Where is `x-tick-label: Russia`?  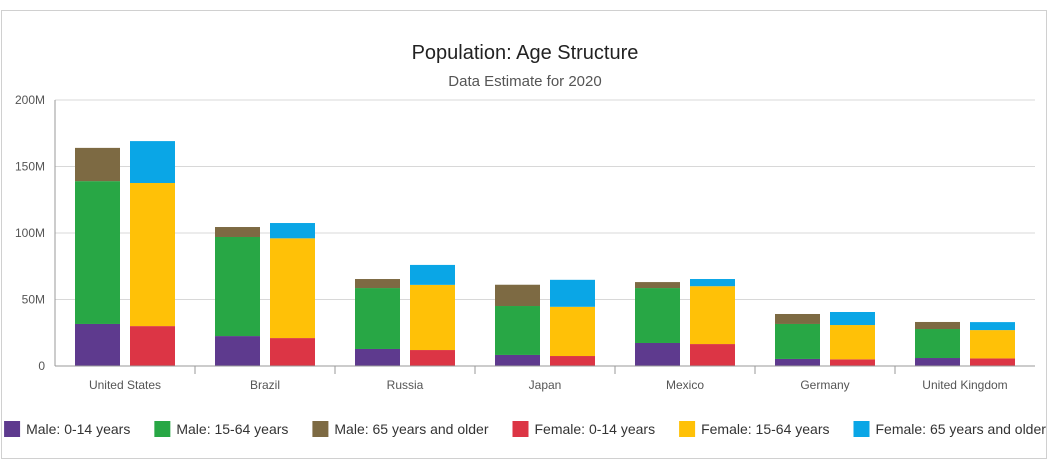
x-tick-label: Russia is located at coordinates (405, 385).